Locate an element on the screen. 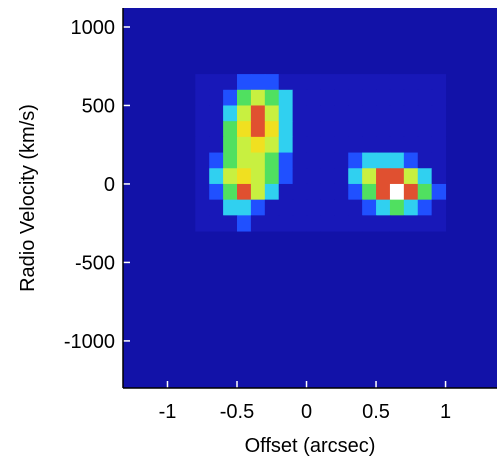 The width and height of the screenshot is (503, 471). y-tick-label: 0 is located at coordinates (109, 185).